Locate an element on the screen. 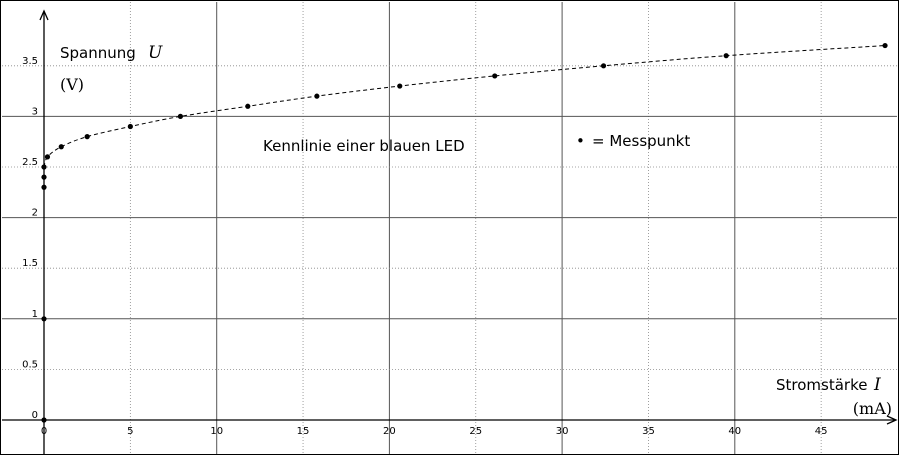  y-tick-label: 0 is located at coordinates (35, 415).